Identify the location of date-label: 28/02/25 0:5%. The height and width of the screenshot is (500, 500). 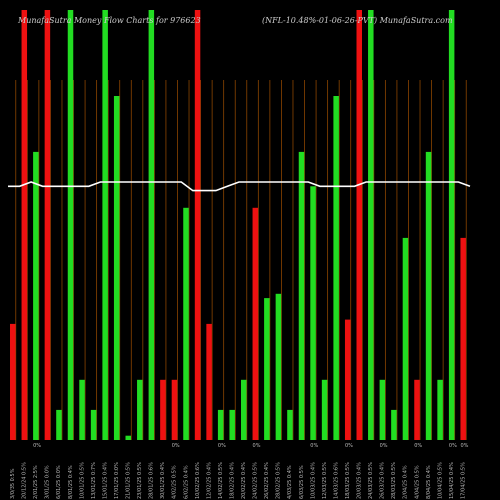
(279, 480).